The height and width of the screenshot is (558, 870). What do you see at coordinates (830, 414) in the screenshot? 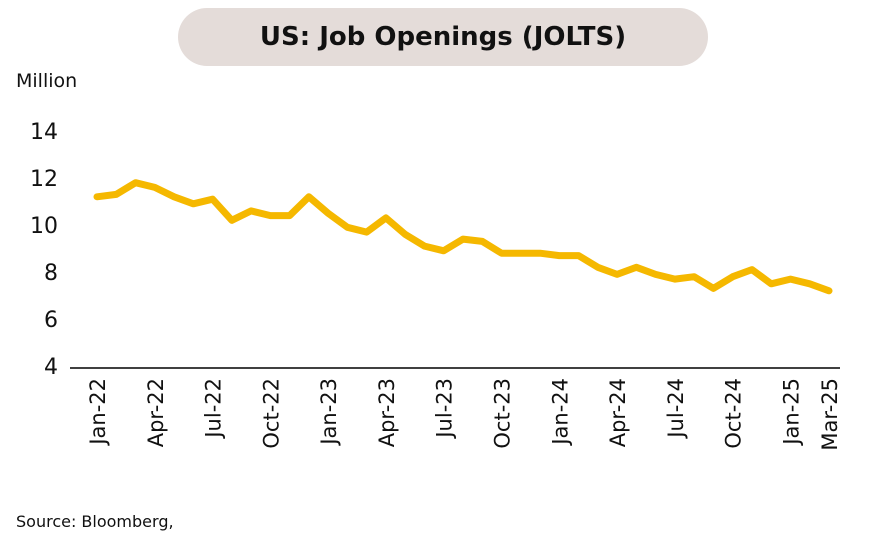
I see `x-tick-label: Mar-25` at bounding box center [830, 414].